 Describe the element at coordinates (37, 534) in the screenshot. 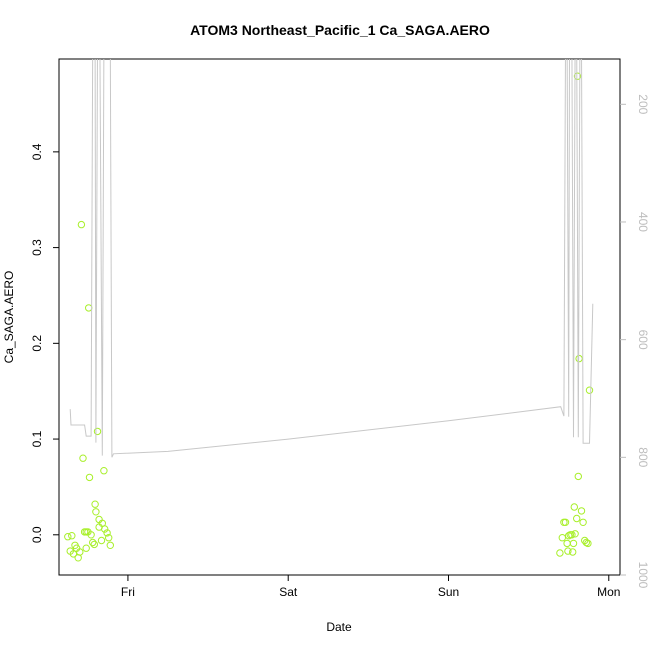

I see `y-tick-label: 0.0` at that location.